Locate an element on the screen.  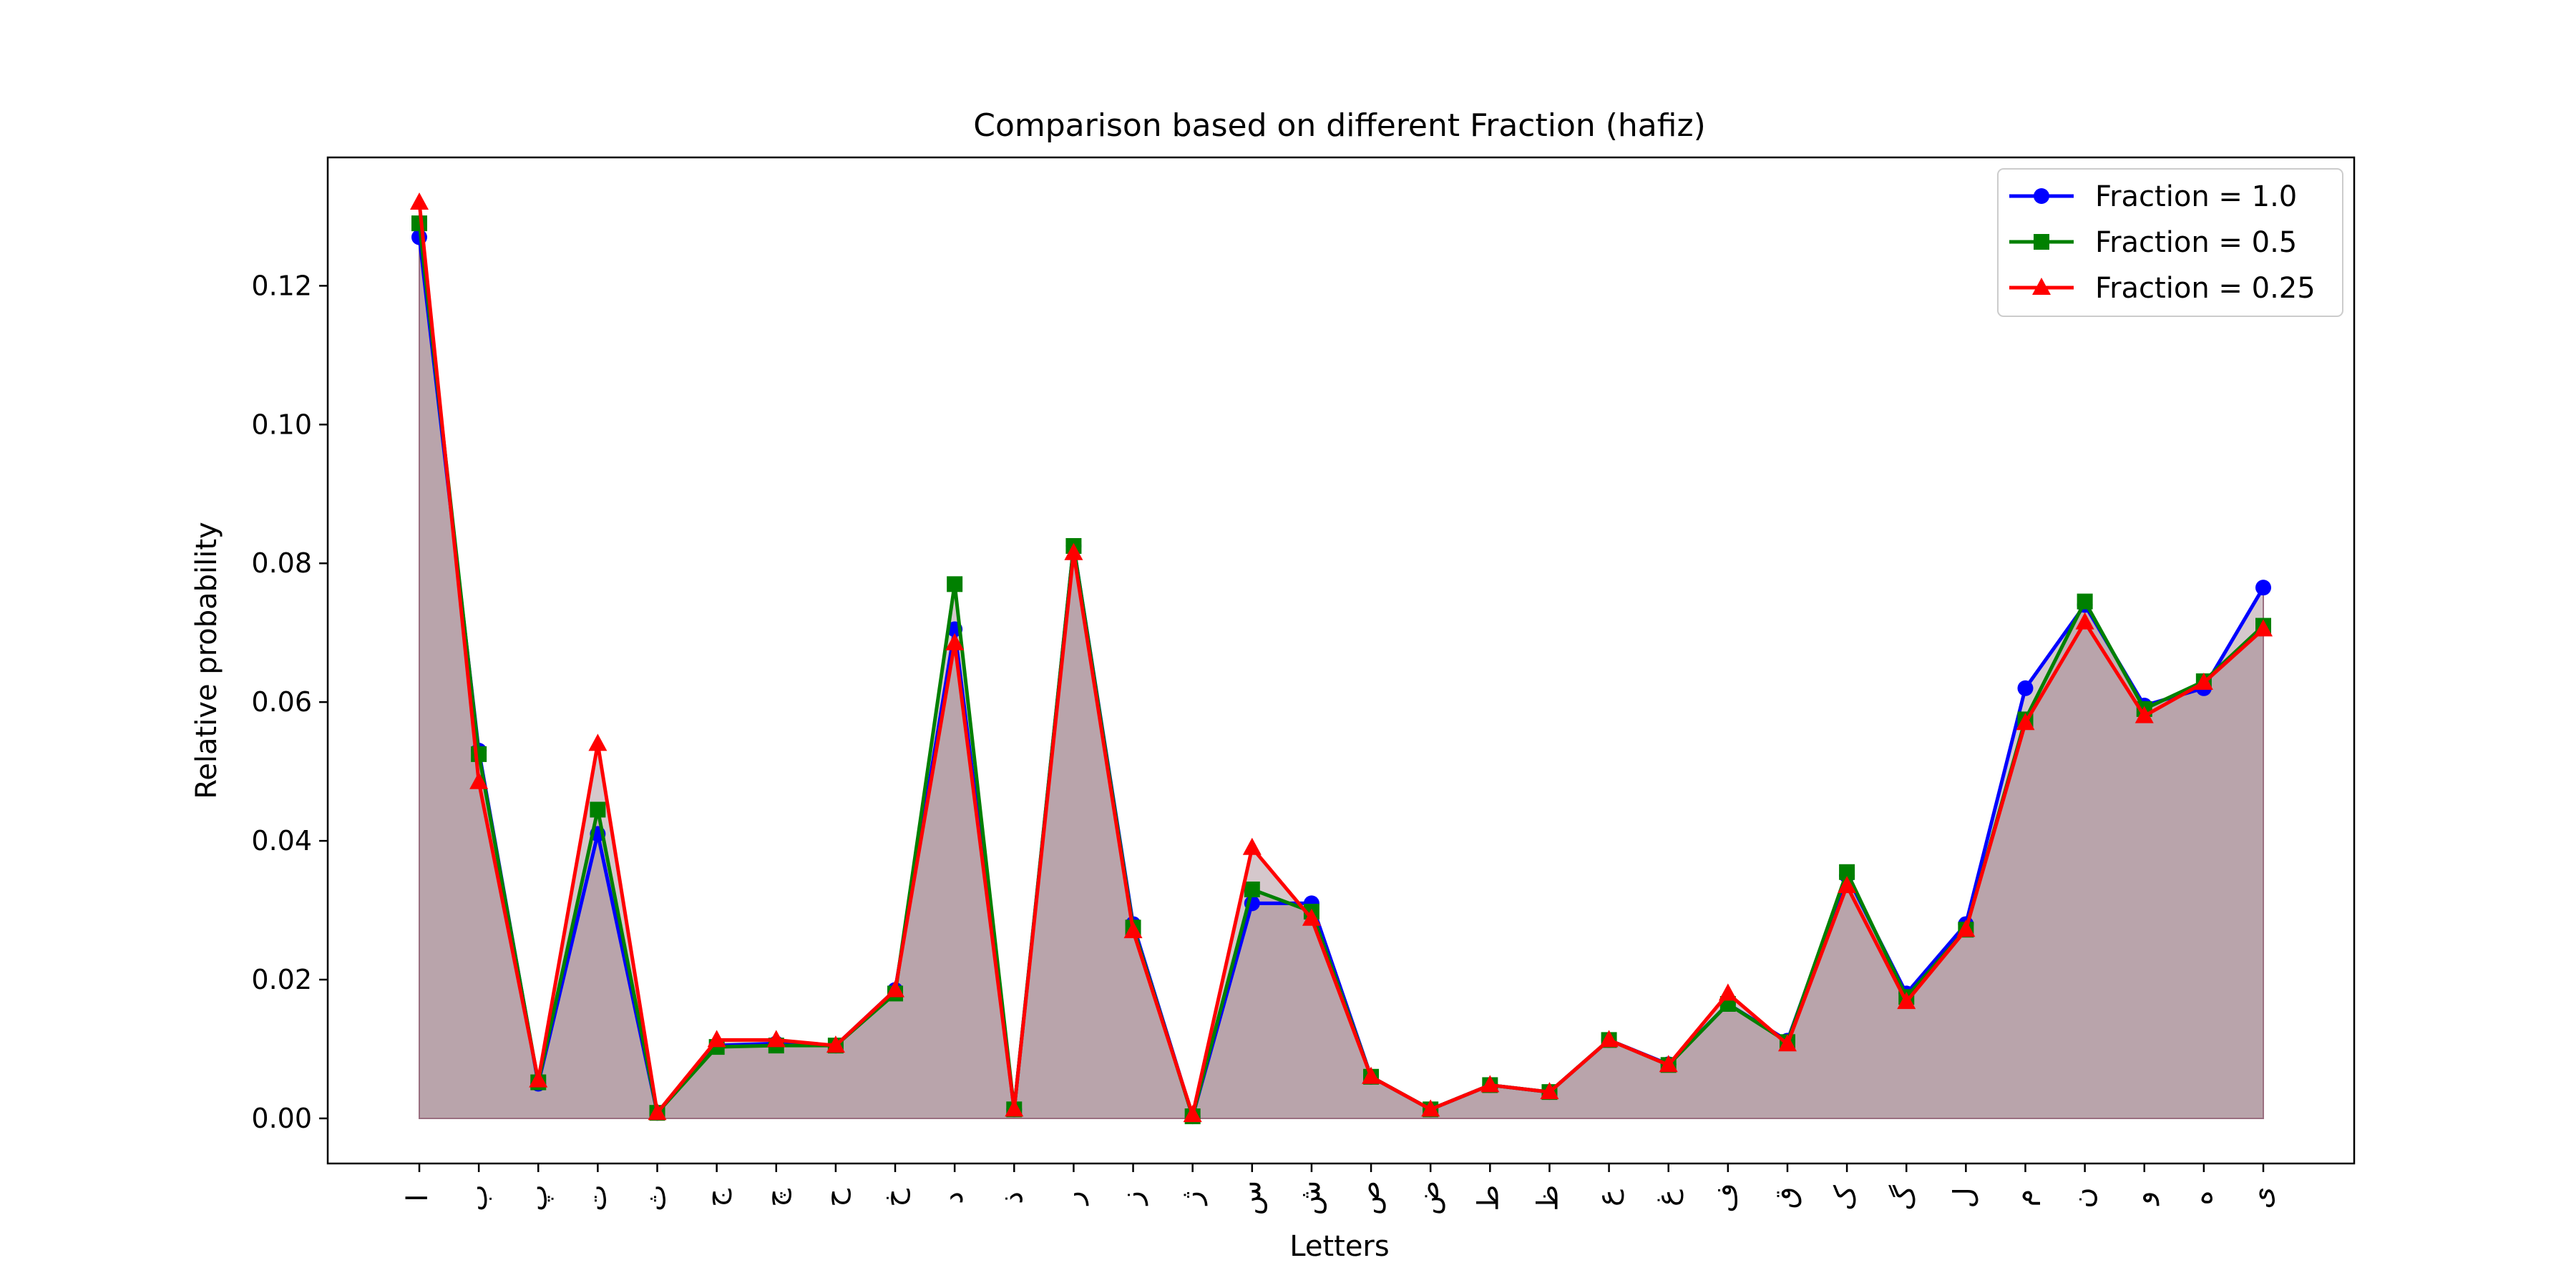
x-tick-label: ظ is located at coordinates (1547, 1198).